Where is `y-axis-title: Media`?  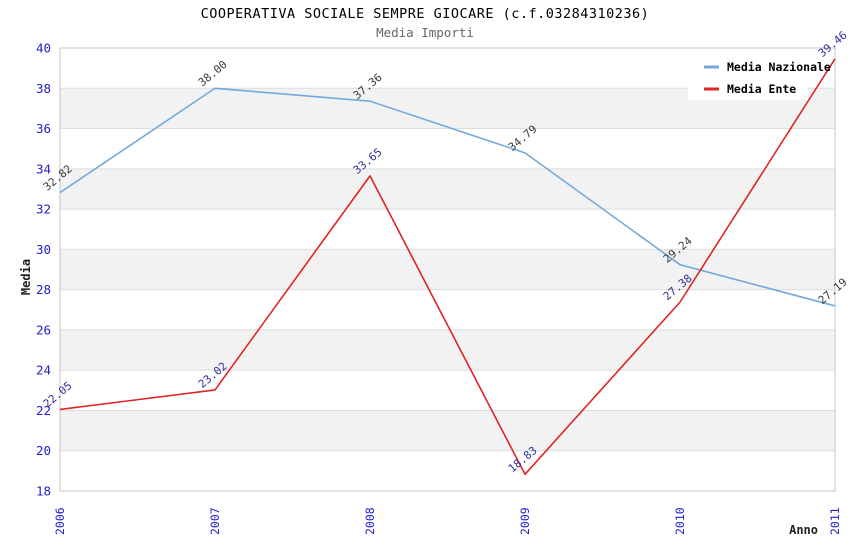 y-axis-title: Media is located at coordinates (26, 277).